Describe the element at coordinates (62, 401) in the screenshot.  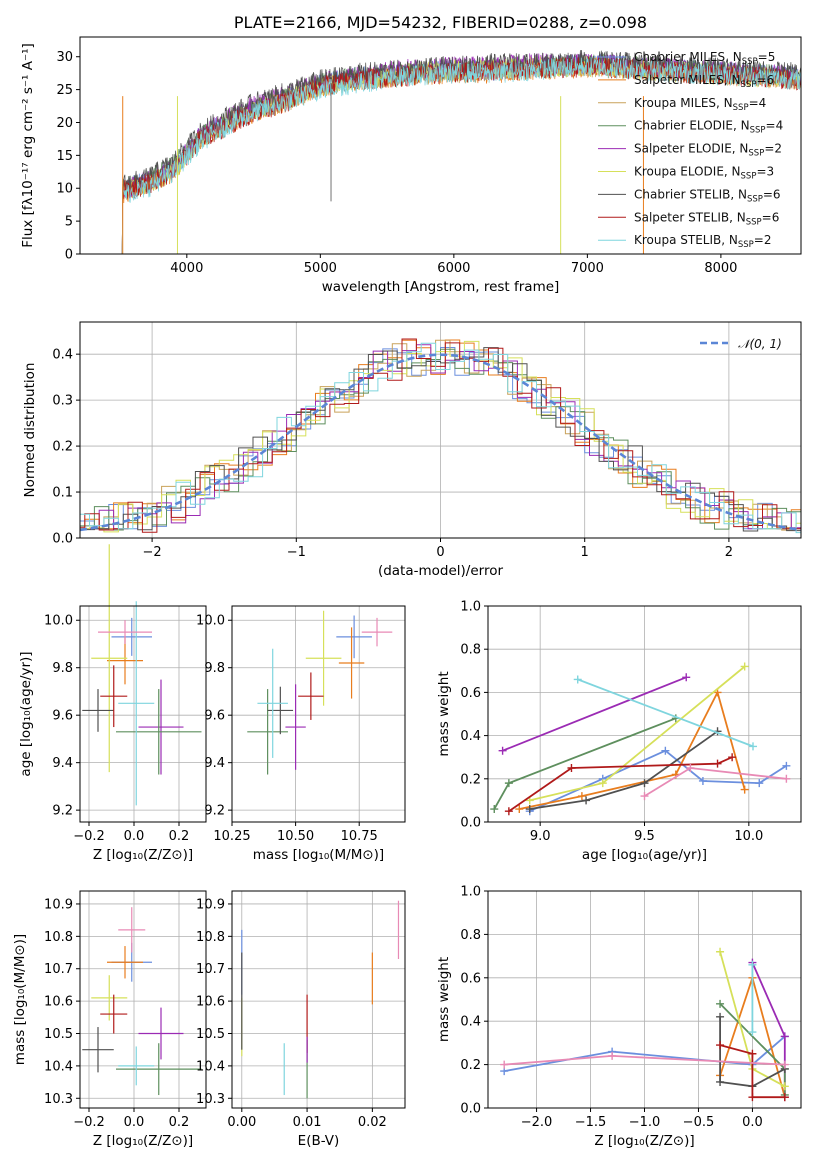
I see `y-tick-label: 0.3` at that location.